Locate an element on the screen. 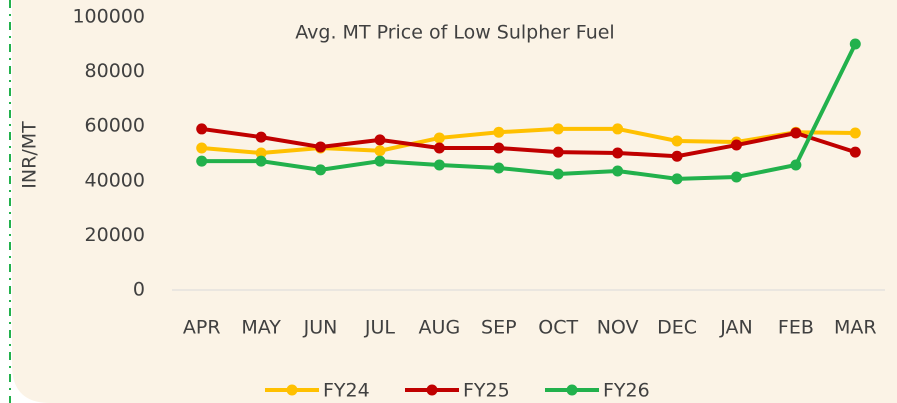  y-tick-label: 100000 is located at coordinates (108, 17).